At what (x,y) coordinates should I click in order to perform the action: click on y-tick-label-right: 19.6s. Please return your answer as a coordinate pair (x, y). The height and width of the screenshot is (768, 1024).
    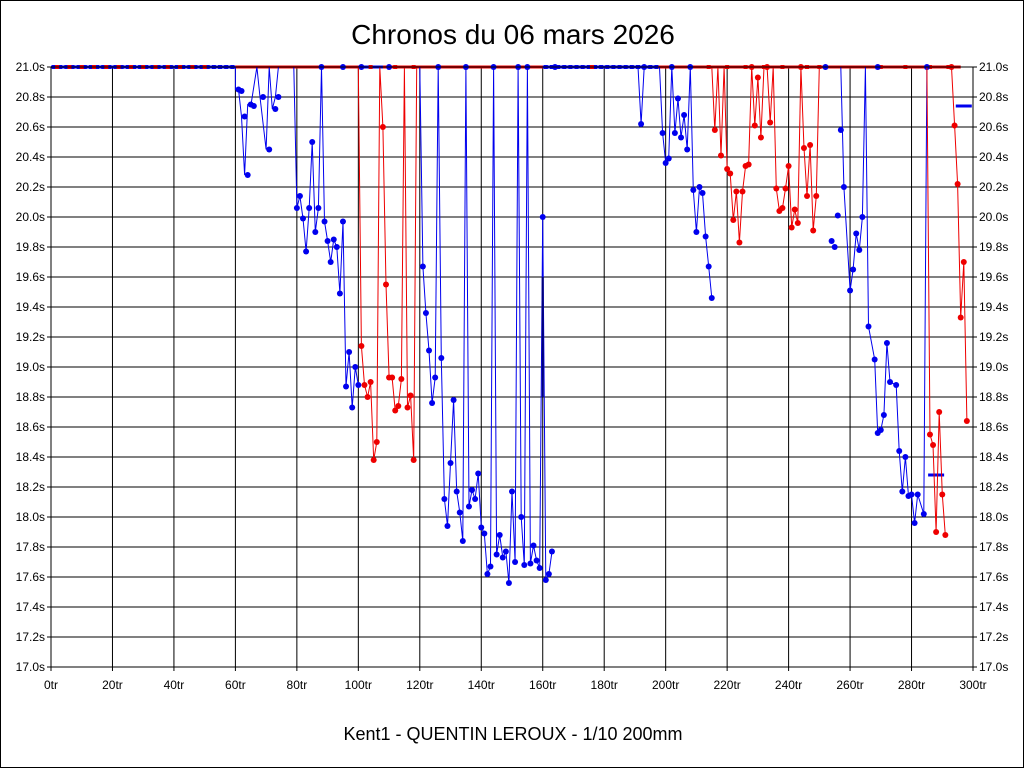
    Looking at the image, I should click on (993, 277).